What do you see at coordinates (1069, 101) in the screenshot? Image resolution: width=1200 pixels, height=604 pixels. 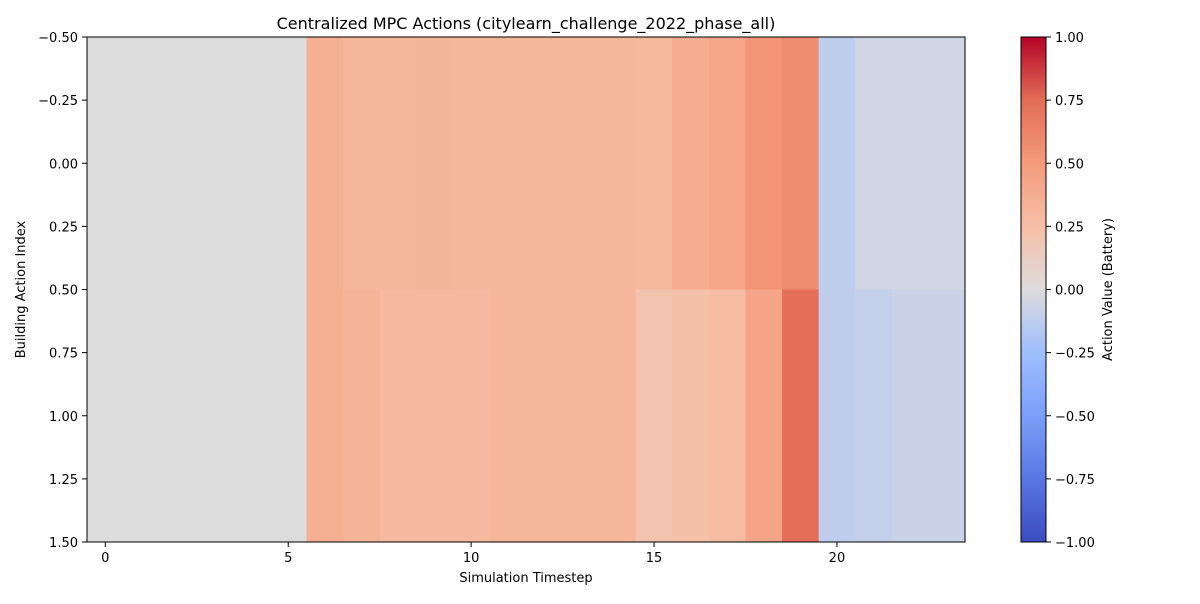 I see `colorbar-tick-label: 0.75` at bounding box center [1069, 101].